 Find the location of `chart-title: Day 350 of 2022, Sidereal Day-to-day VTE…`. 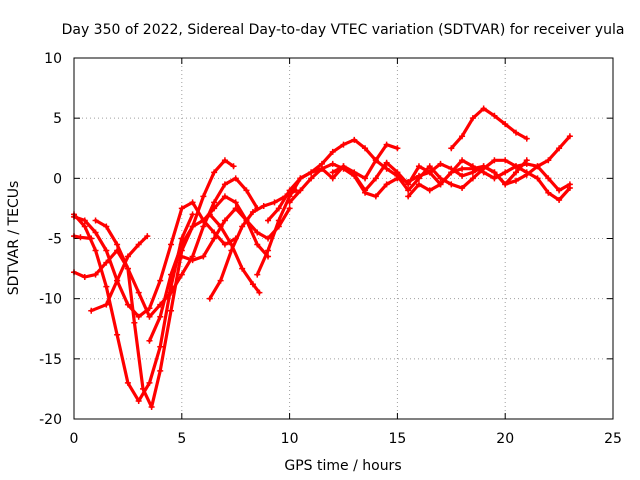

chart-title: Day 350 of 2022, Sidereal Day-to-day VTE… is located at coordinates (343, 30).